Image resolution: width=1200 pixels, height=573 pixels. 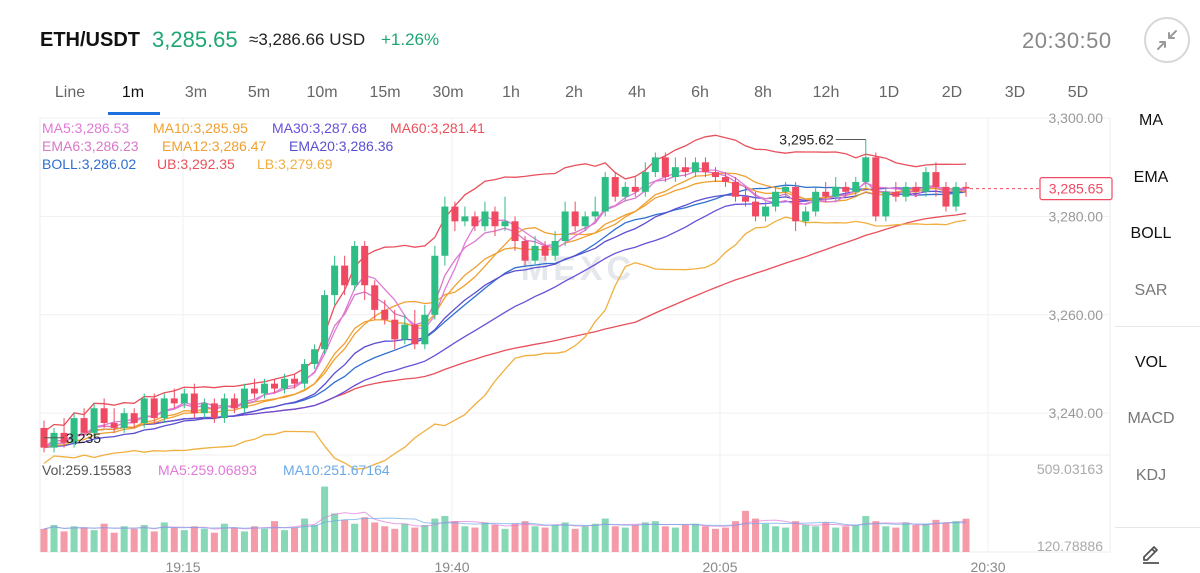 What do you see at coordinates (806, 140) in the screenshot?
I see `high-annotation: 3,295.62` at bounding box center [806, 140].